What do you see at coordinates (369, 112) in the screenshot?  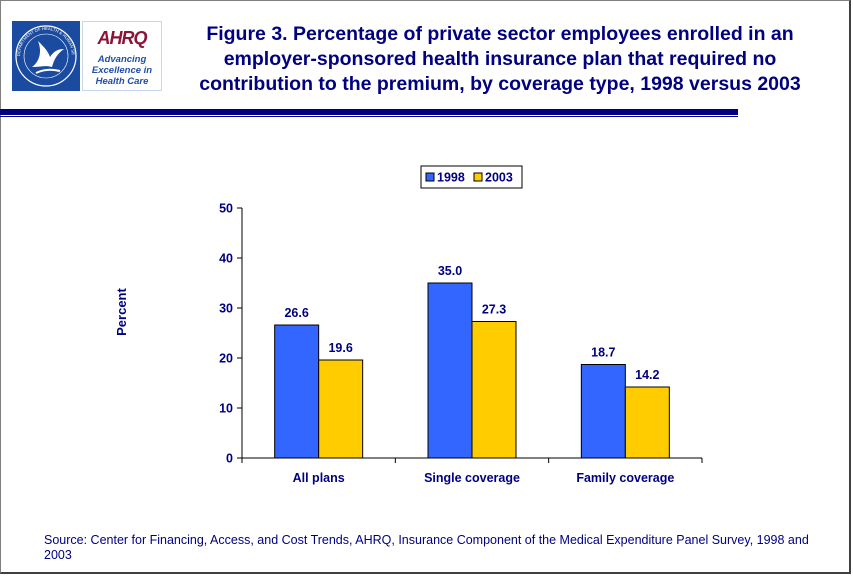 I see `title-divider` at bounding box center [369, 112].